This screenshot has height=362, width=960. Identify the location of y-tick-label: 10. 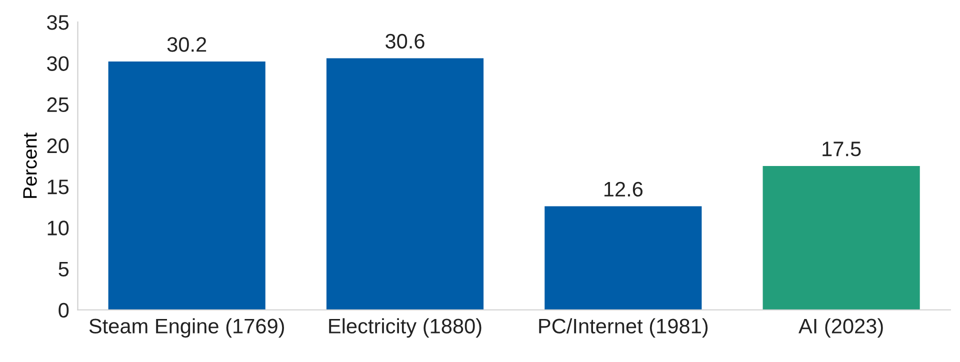
(58, 228).